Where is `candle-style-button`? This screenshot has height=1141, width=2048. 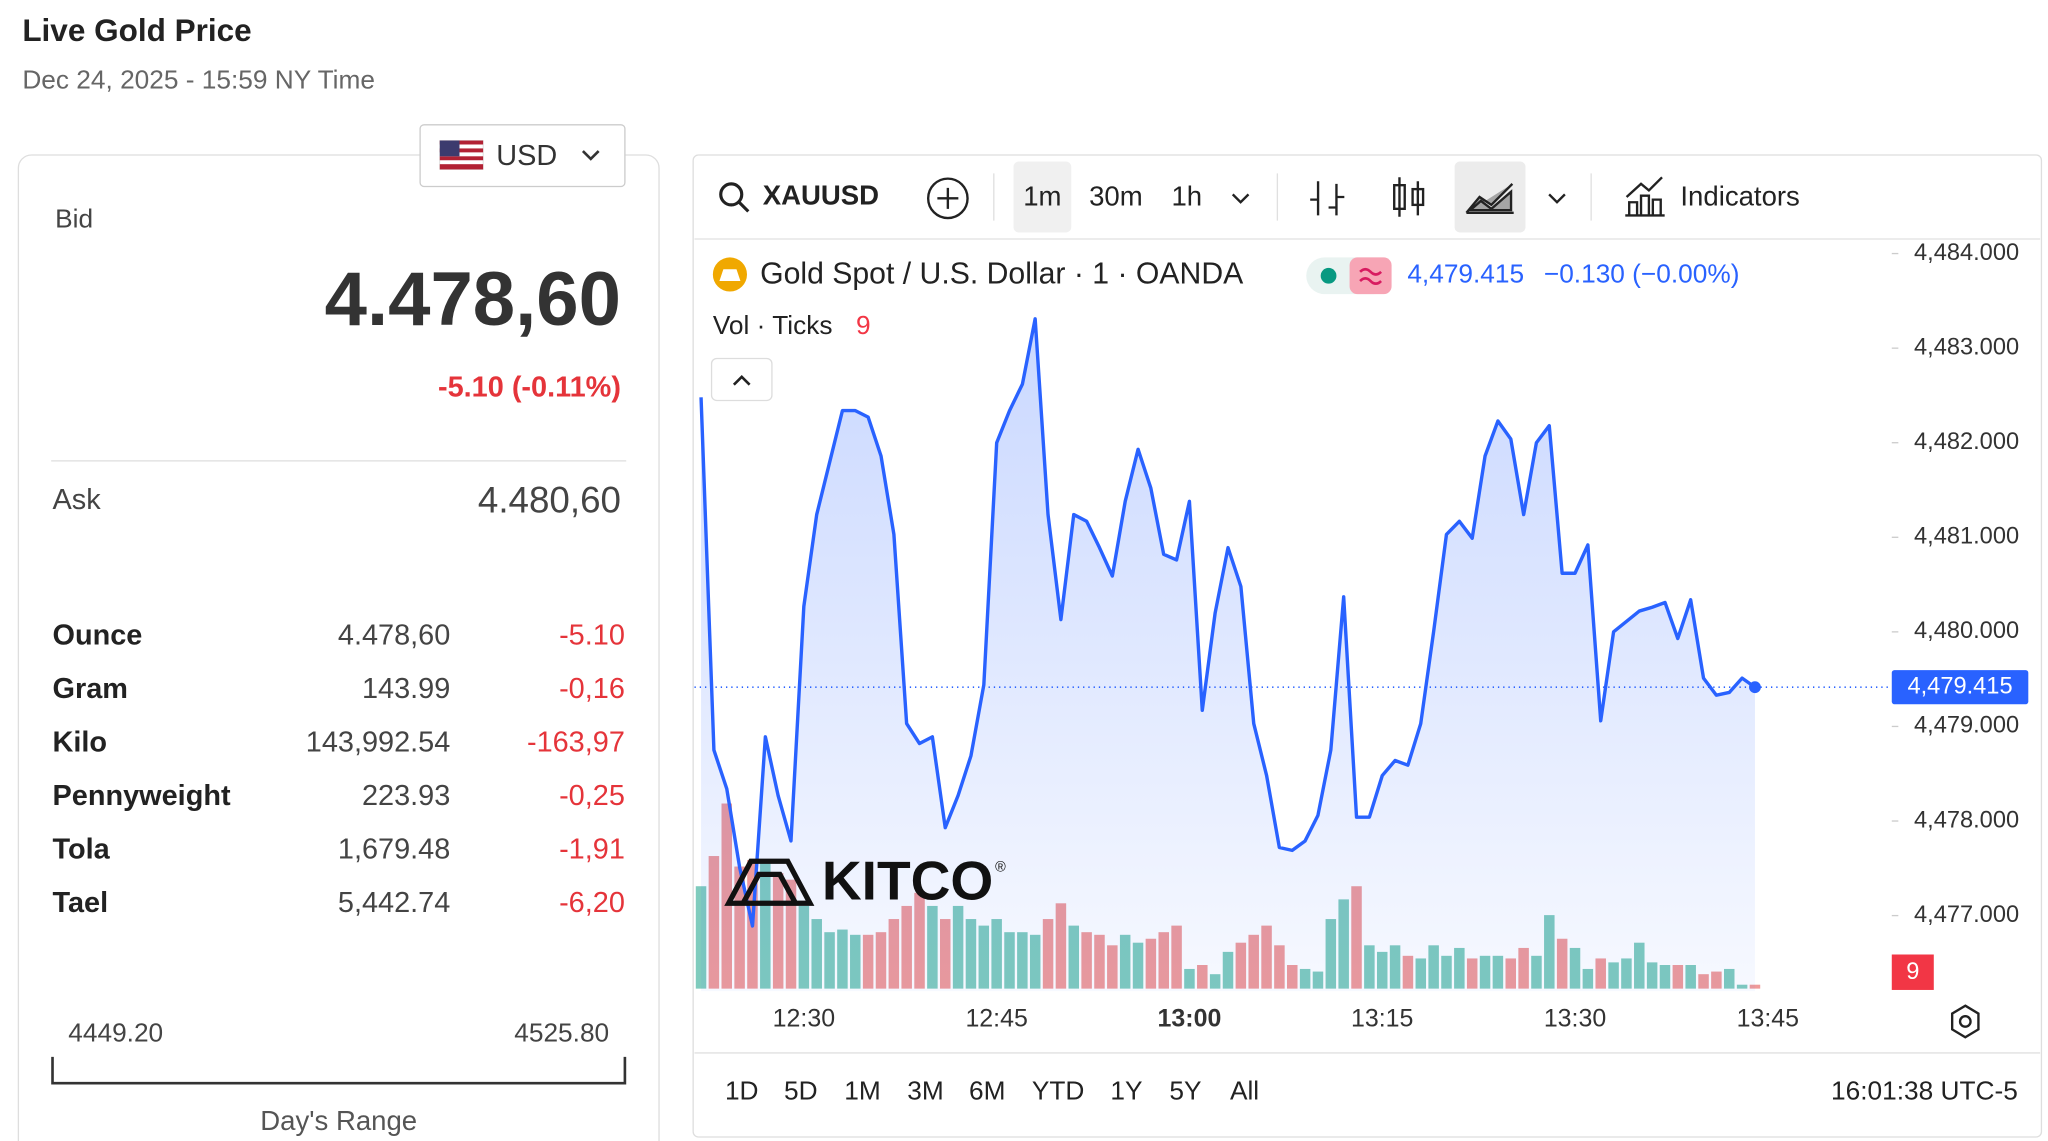 candle-style-button is located at coordinates (1409, 197).